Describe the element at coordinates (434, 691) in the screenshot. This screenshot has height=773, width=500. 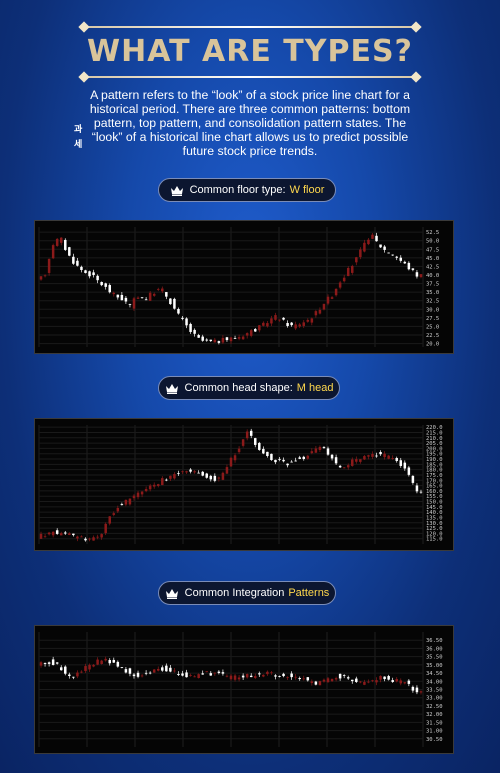
I see `y-tick-label: 33.50` at that location.